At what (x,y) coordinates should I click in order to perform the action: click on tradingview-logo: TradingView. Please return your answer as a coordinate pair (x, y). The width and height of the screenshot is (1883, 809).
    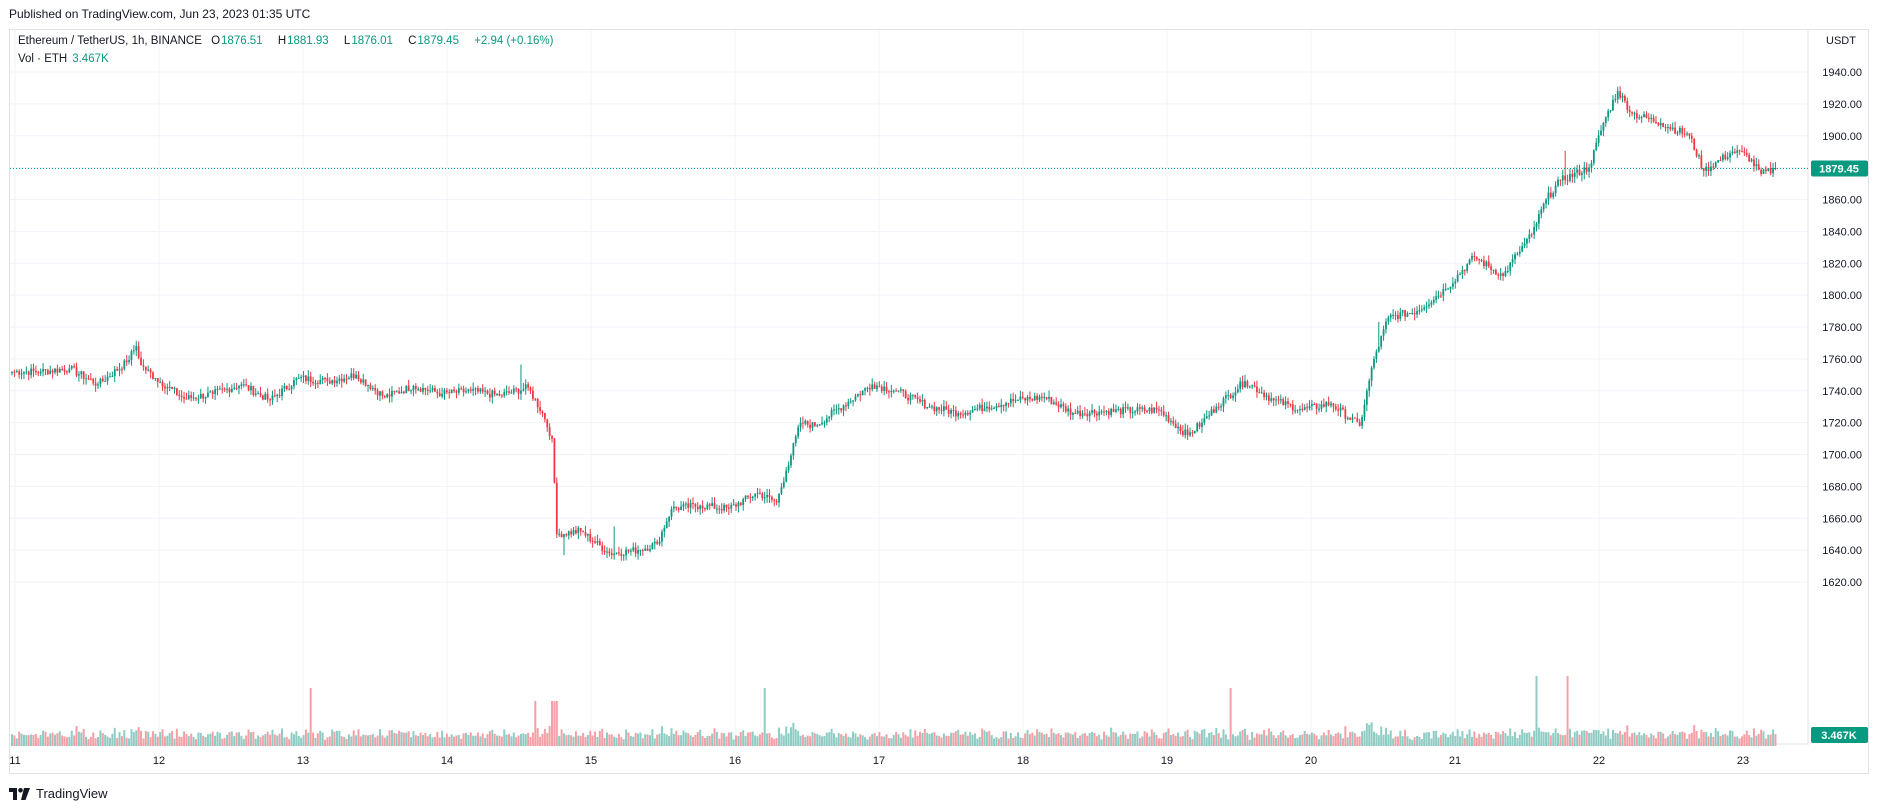
    Looking at the image, I should click on (58, 793).